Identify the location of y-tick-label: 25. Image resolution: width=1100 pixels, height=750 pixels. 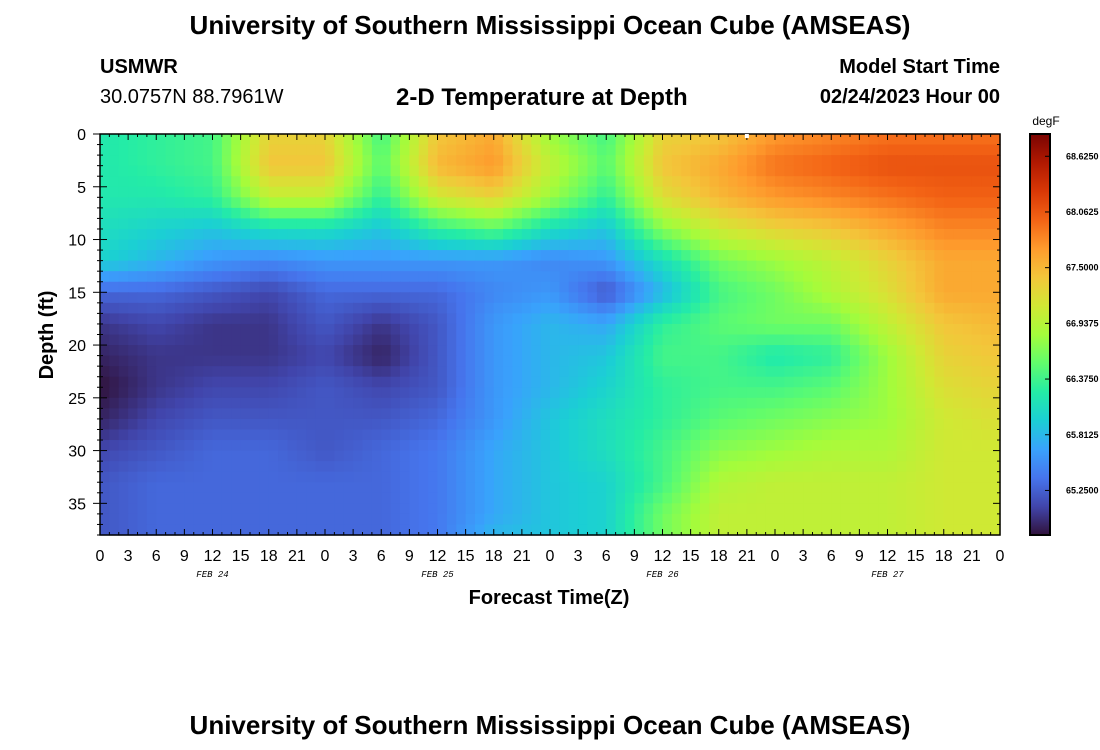
(77, 399).